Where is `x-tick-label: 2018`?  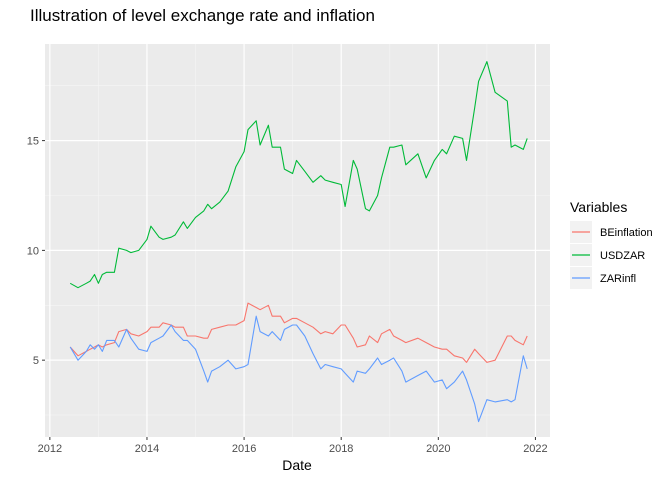
x-tick-label: 2018 is located at coordinates (341, 449).